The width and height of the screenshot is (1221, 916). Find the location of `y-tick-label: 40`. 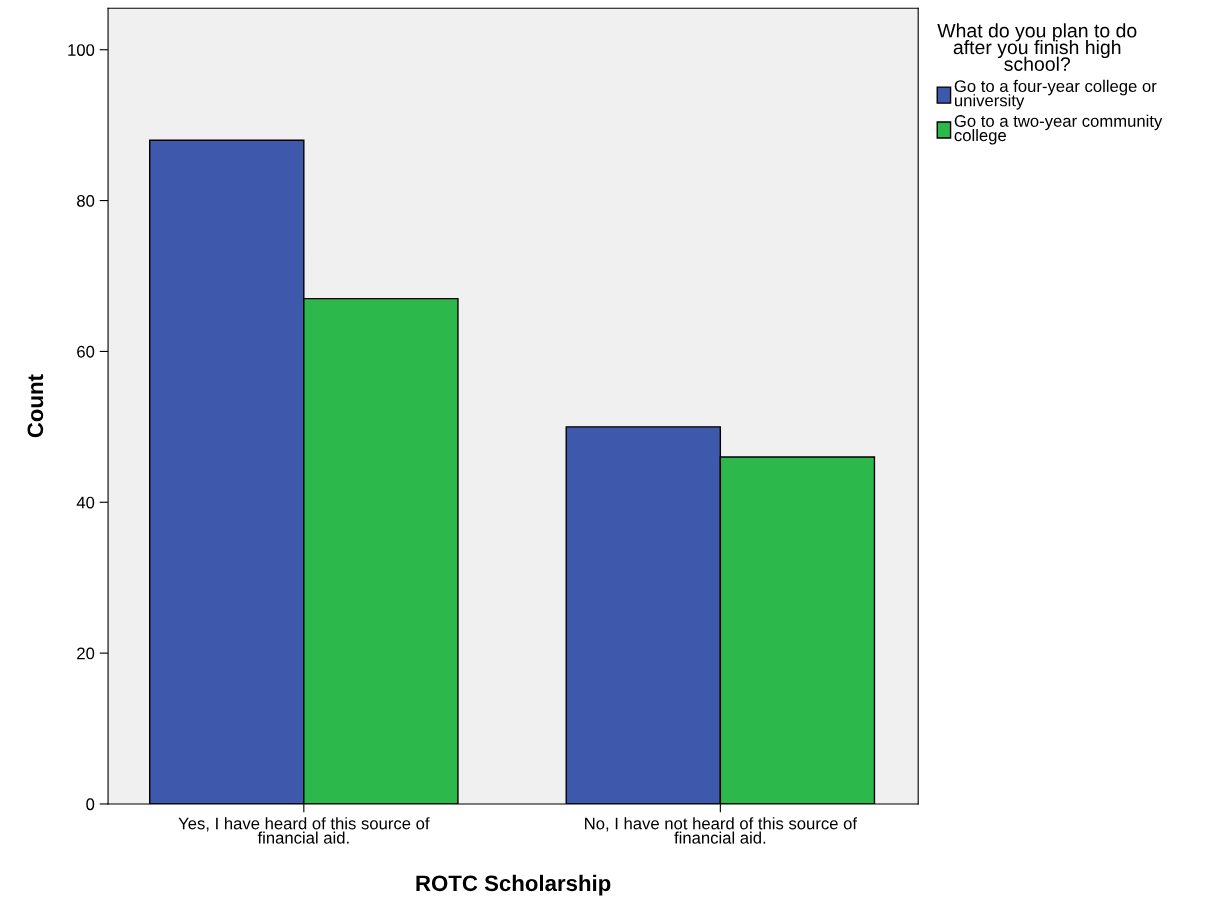

y-tick-label: 40 is located at coordinates (85, 502).